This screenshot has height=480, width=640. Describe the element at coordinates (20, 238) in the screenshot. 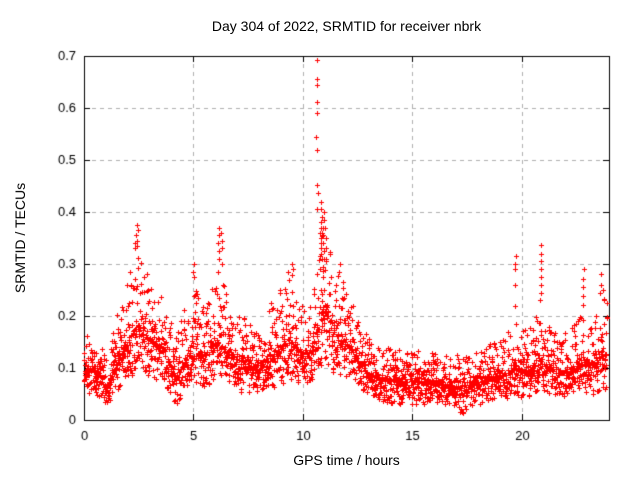

I see `y-axis-label-text: SRMTID / TECUs` at that location.